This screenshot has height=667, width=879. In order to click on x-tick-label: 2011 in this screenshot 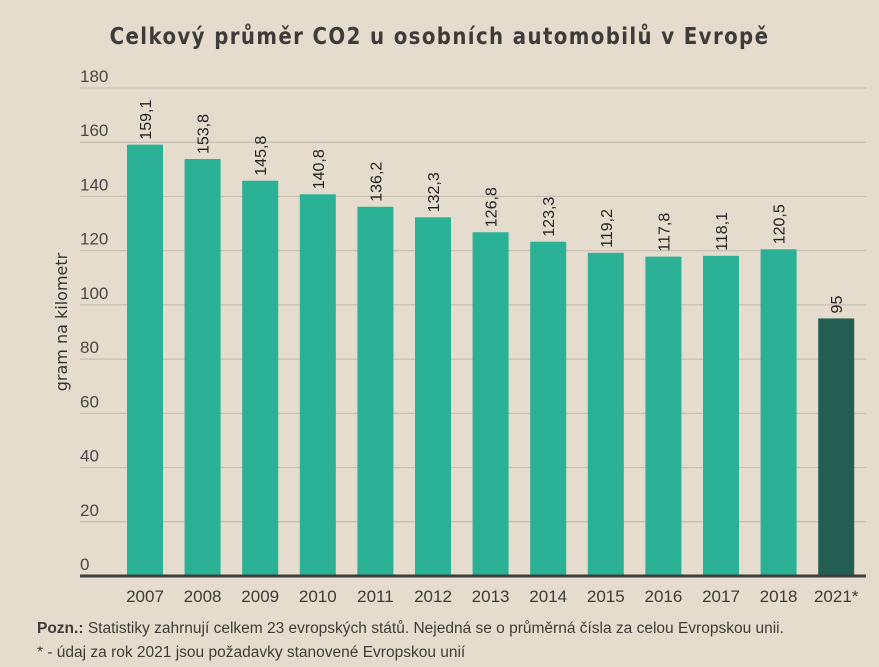, I will do `click(375, 596)`.